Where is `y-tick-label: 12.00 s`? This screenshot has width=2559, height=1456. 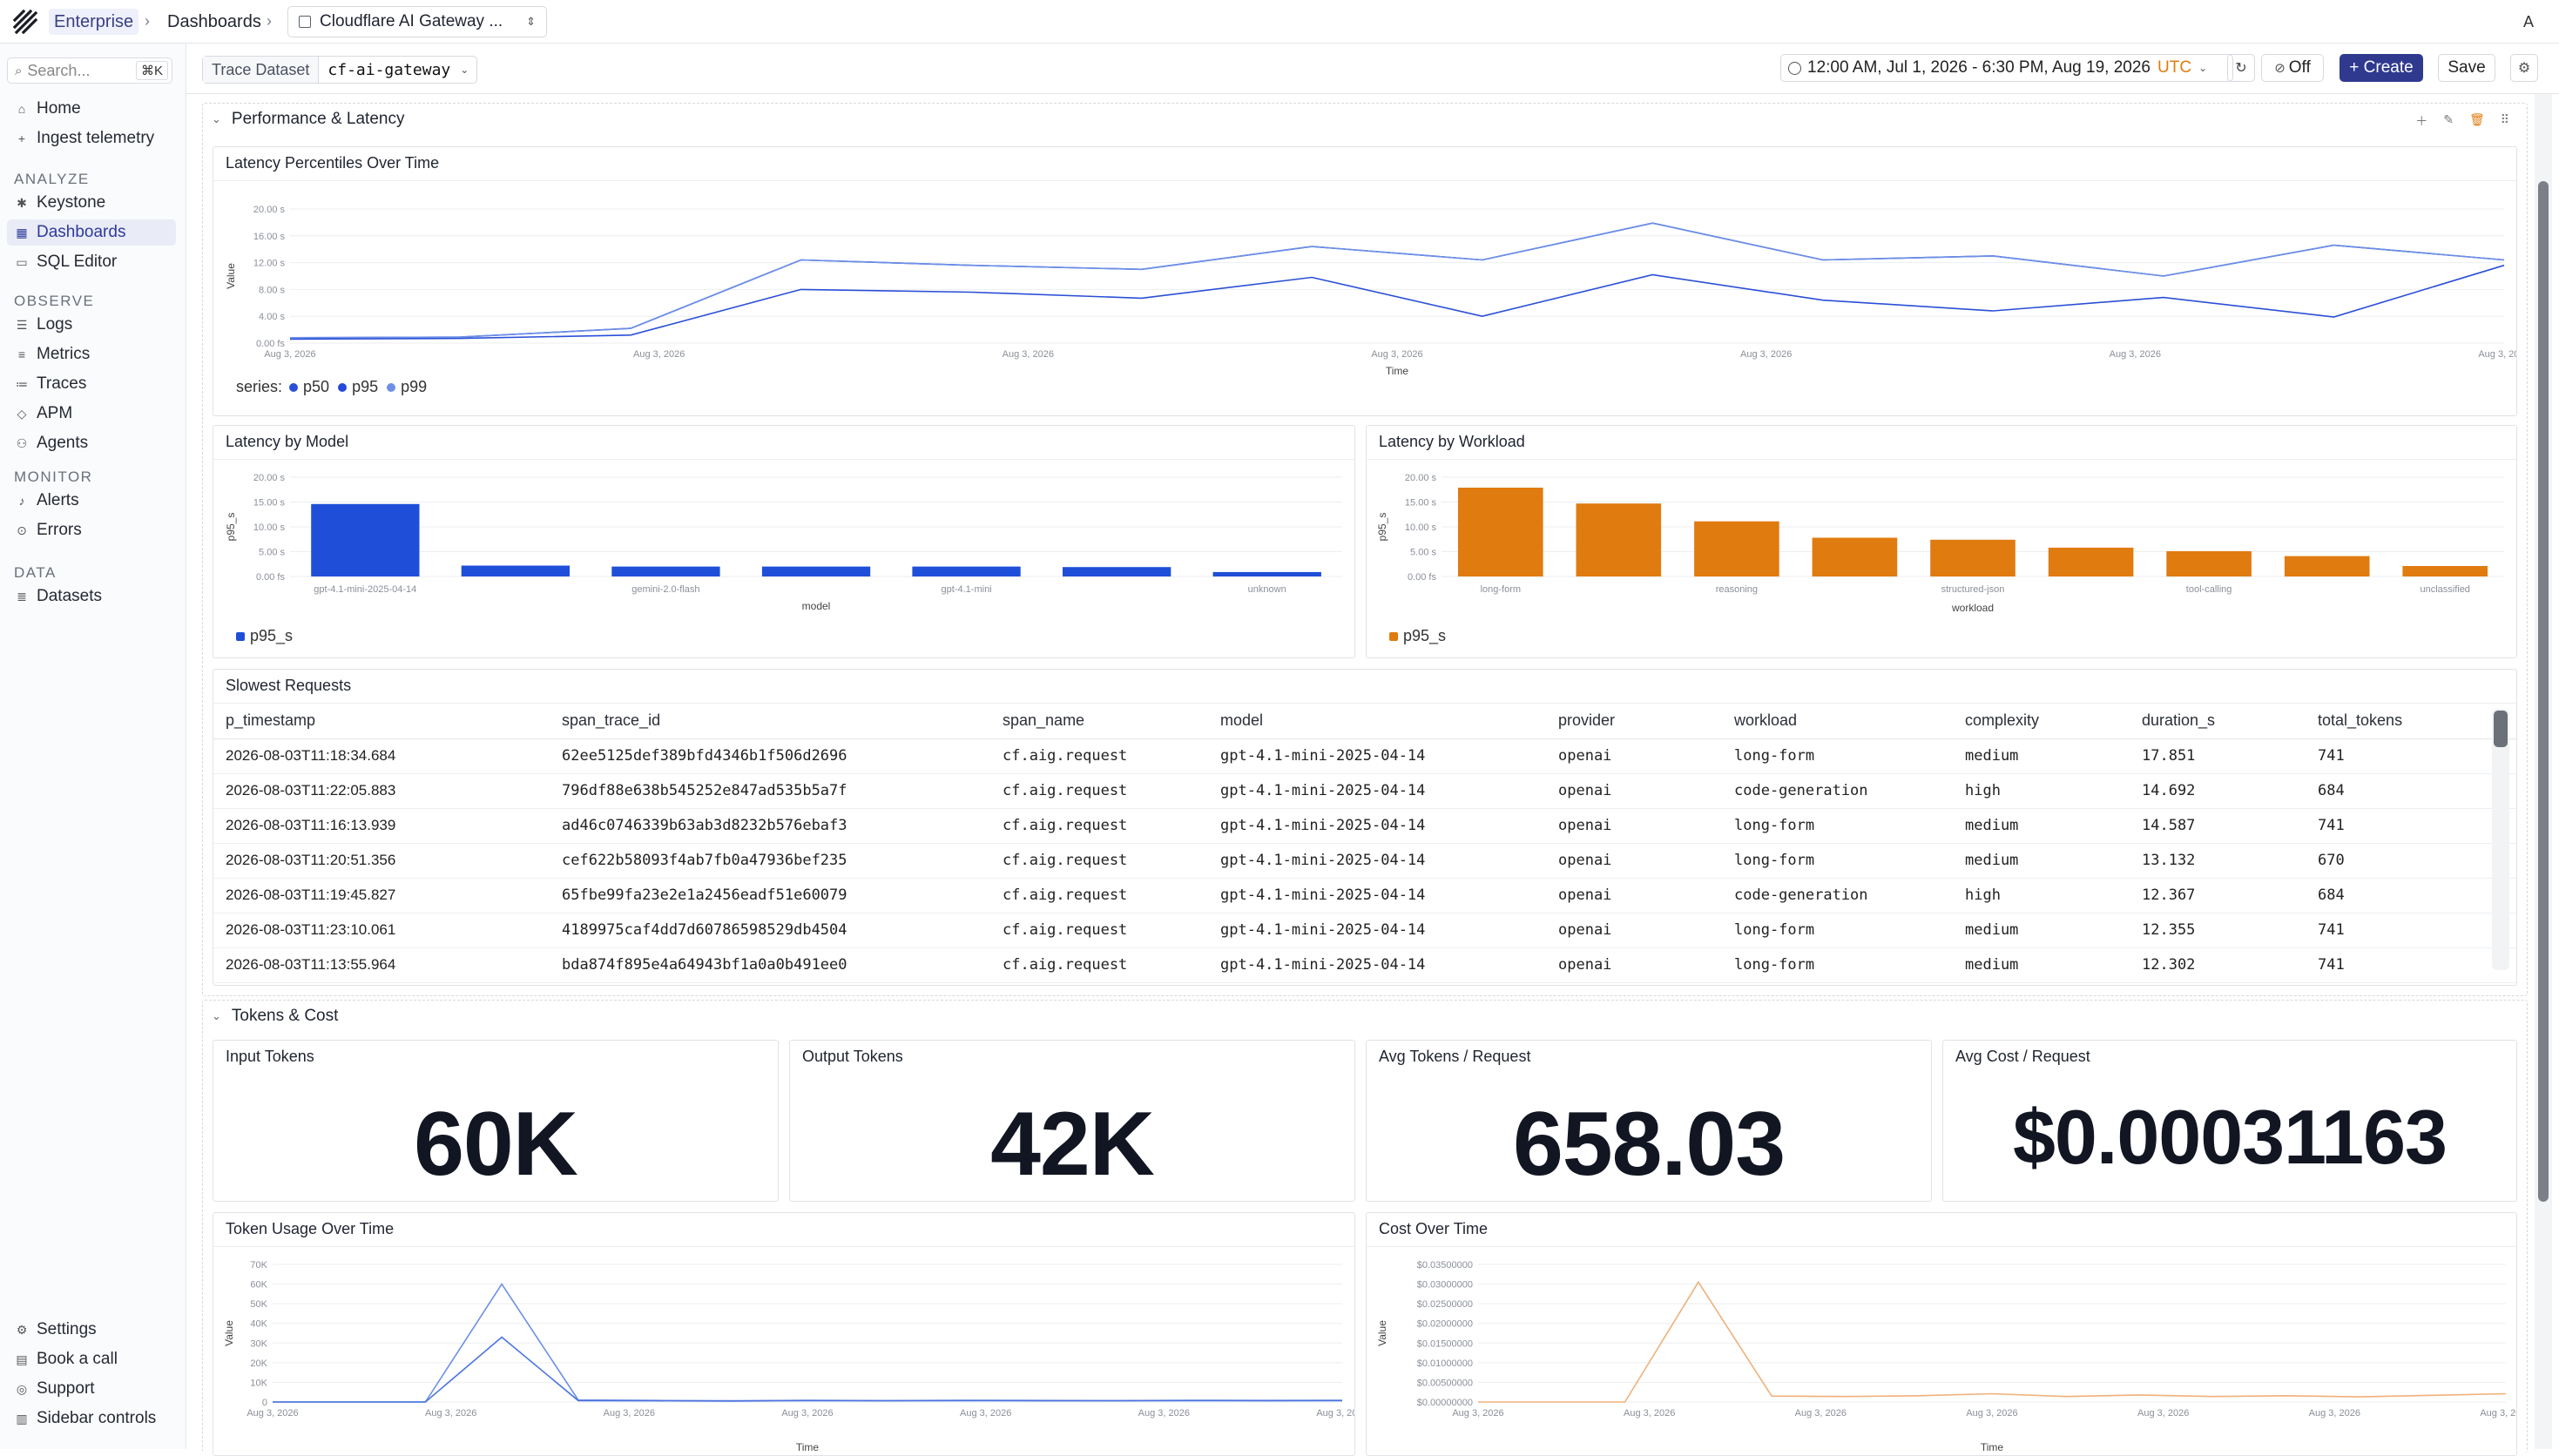
y-tick-label: 12.00 s is located at coordinates (269, 264).